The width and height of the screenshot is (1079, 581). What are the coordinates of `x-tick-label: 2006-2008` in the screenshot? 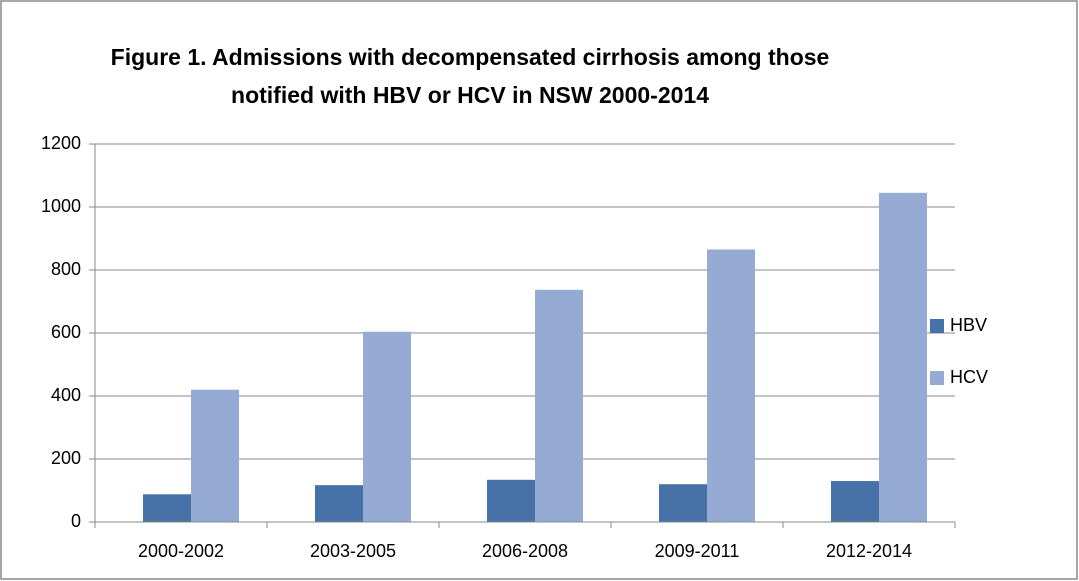 It's located at (525, 551).